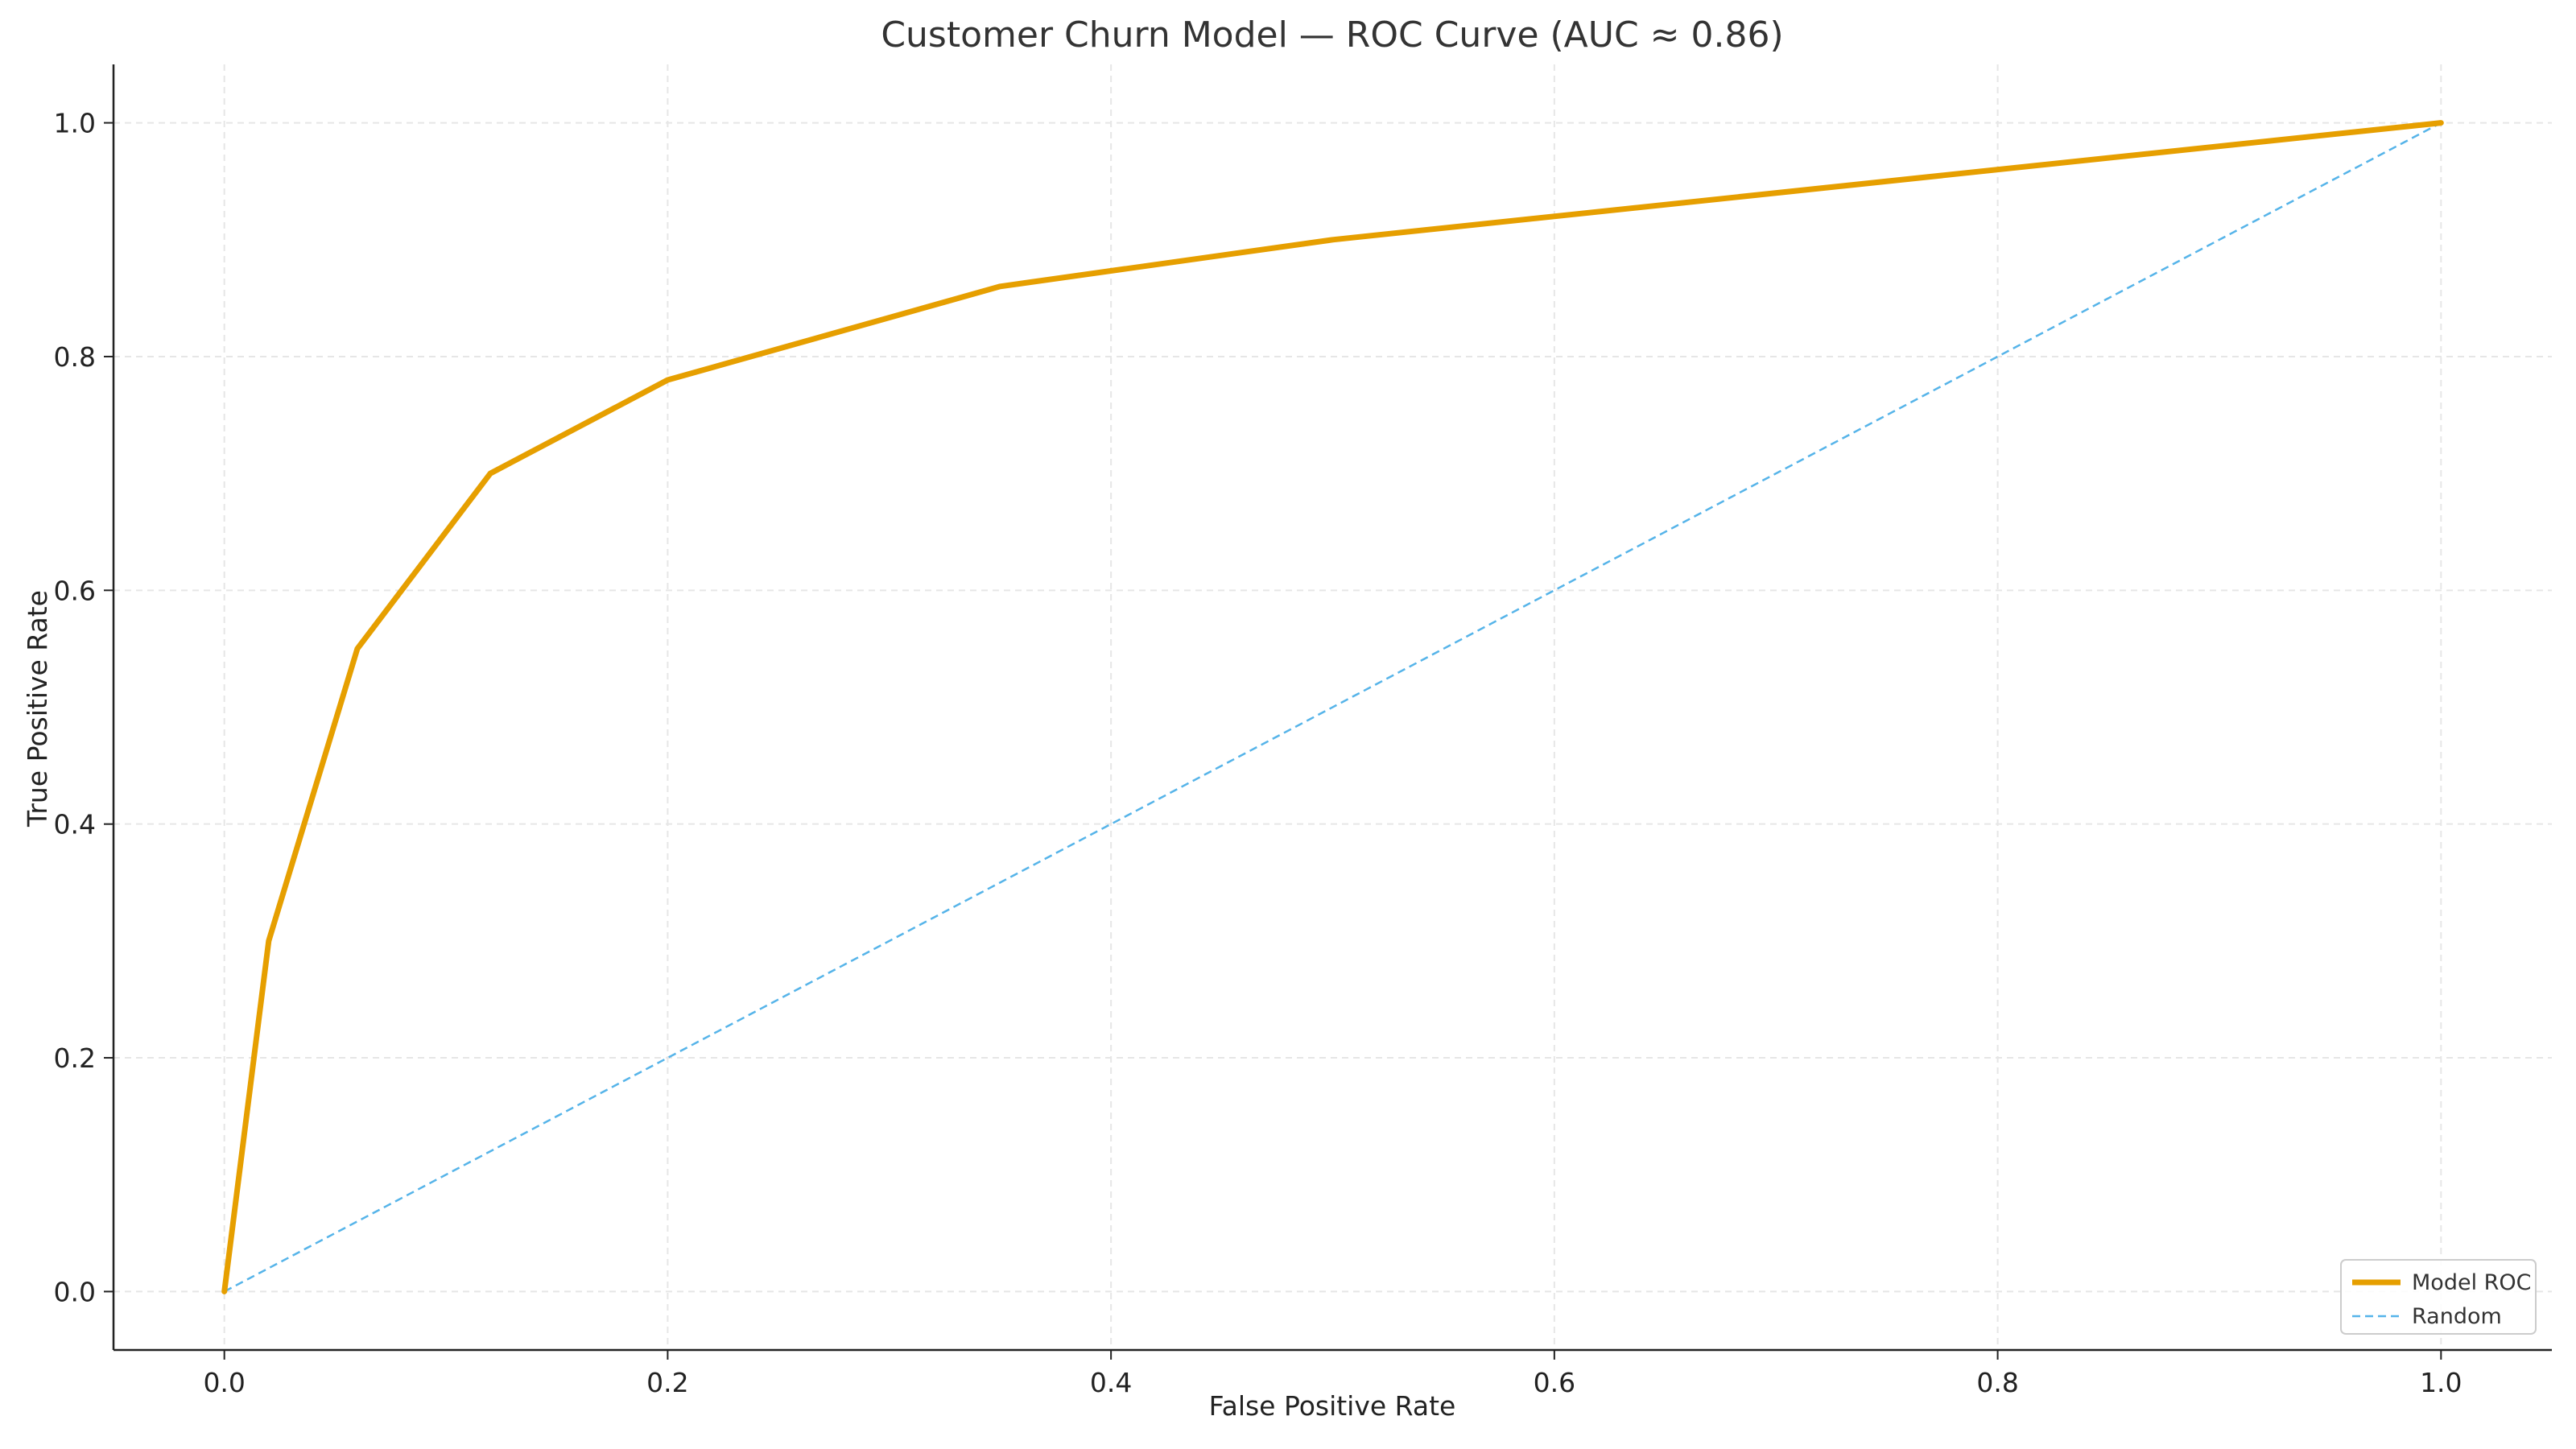  What do you see at coordinates (75, 590) in the screenshot?
I see `y-tick-label: 0.6` at bounding box center [75, 590].